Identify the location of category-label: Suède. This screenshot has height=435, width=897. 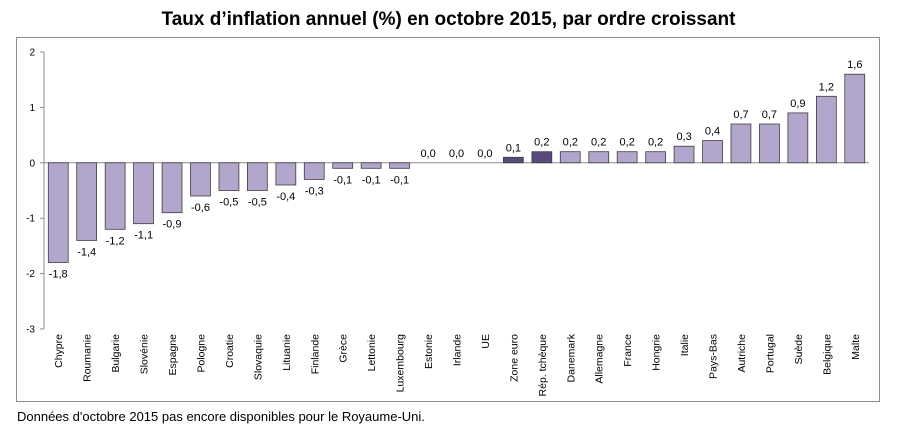
(799, 349).